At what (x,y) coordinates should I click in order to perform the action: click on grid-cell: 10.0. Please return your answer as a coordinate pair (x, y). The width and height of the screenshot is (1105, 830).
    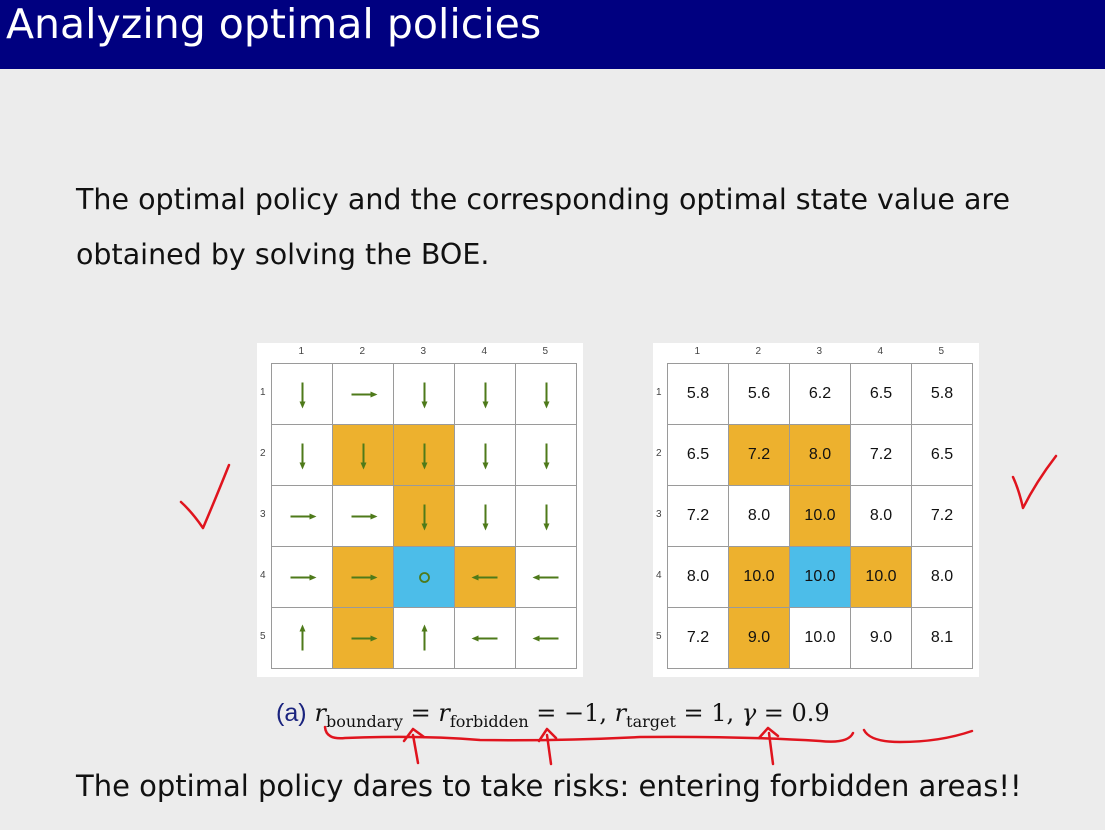
    Looking at the image, I should click on (820, 638).